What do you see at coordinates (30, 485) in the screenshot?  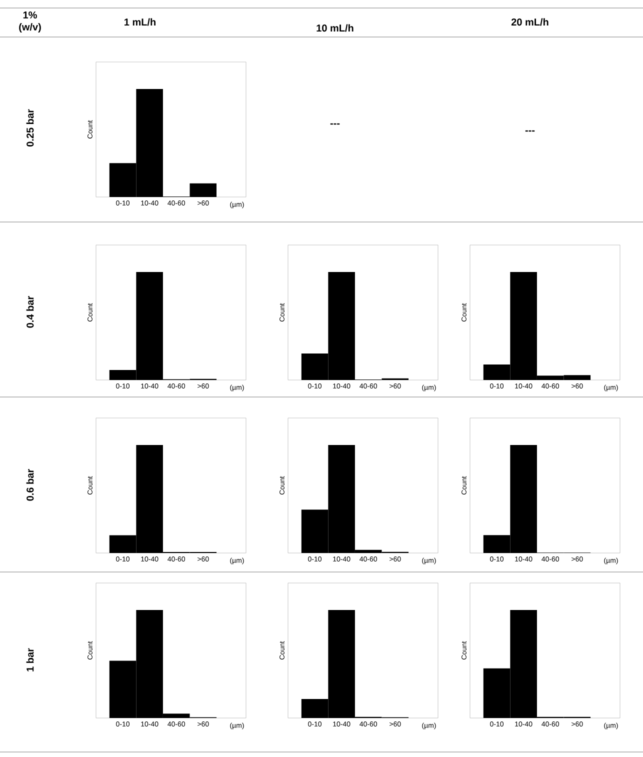 I see `text: 0.6 bar` at bounding box center [30, 485].